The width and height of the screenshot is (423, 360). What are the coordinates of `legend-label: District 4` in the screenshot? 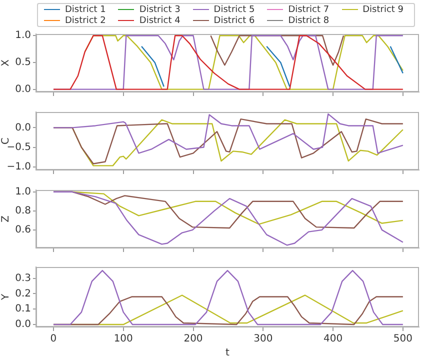 It's located at (159, 21).